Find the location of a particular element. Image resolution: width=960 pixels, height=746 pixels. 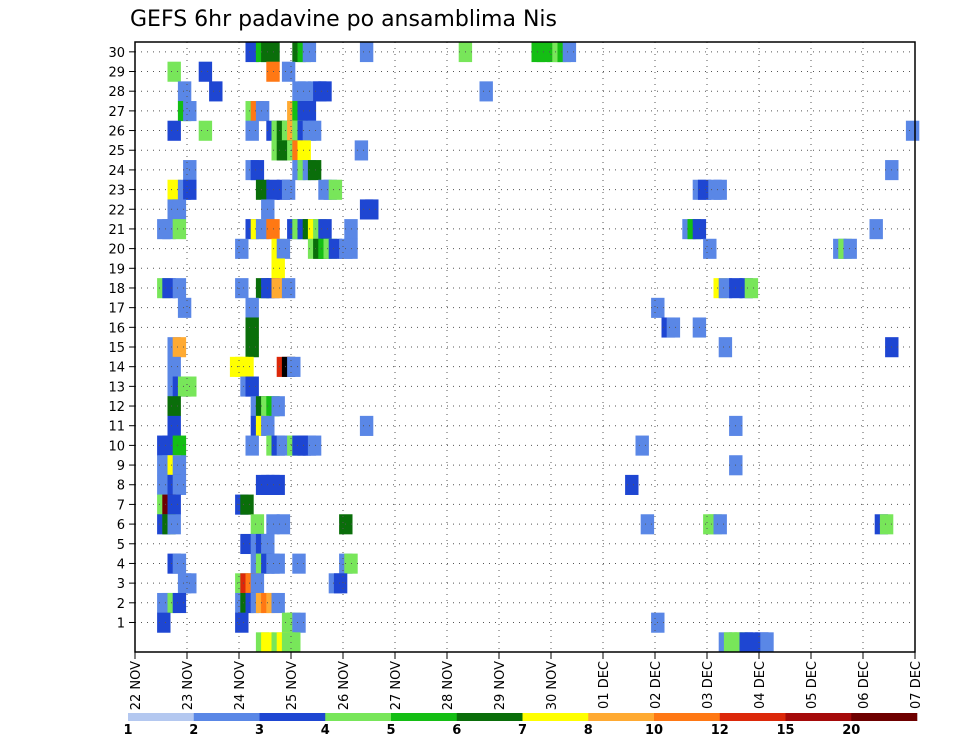

legend-label: 10 is located at coordinates (654, 730).